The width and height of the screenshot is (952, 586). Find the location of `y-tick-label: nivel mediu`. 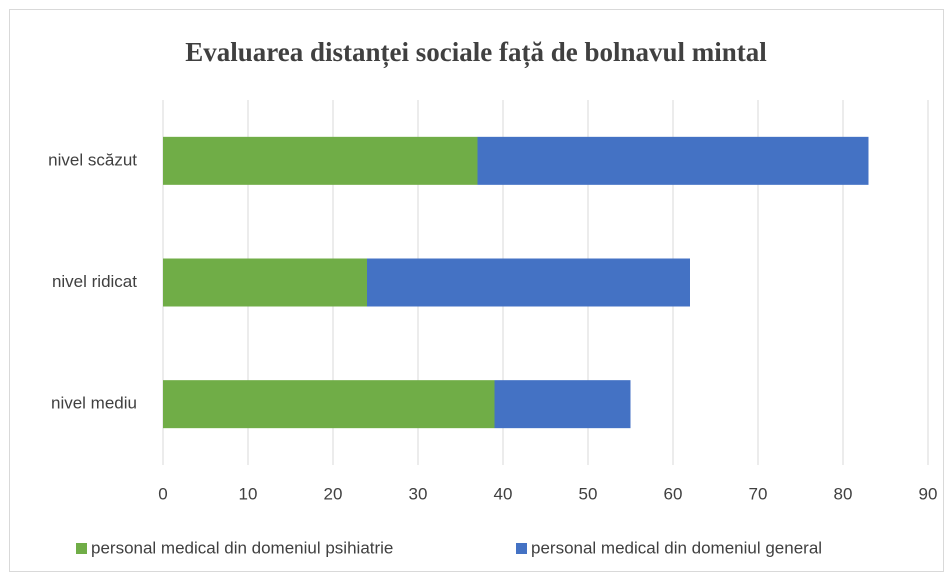

y-tick-label: nivel mediu is located at coordinates (94, 403).